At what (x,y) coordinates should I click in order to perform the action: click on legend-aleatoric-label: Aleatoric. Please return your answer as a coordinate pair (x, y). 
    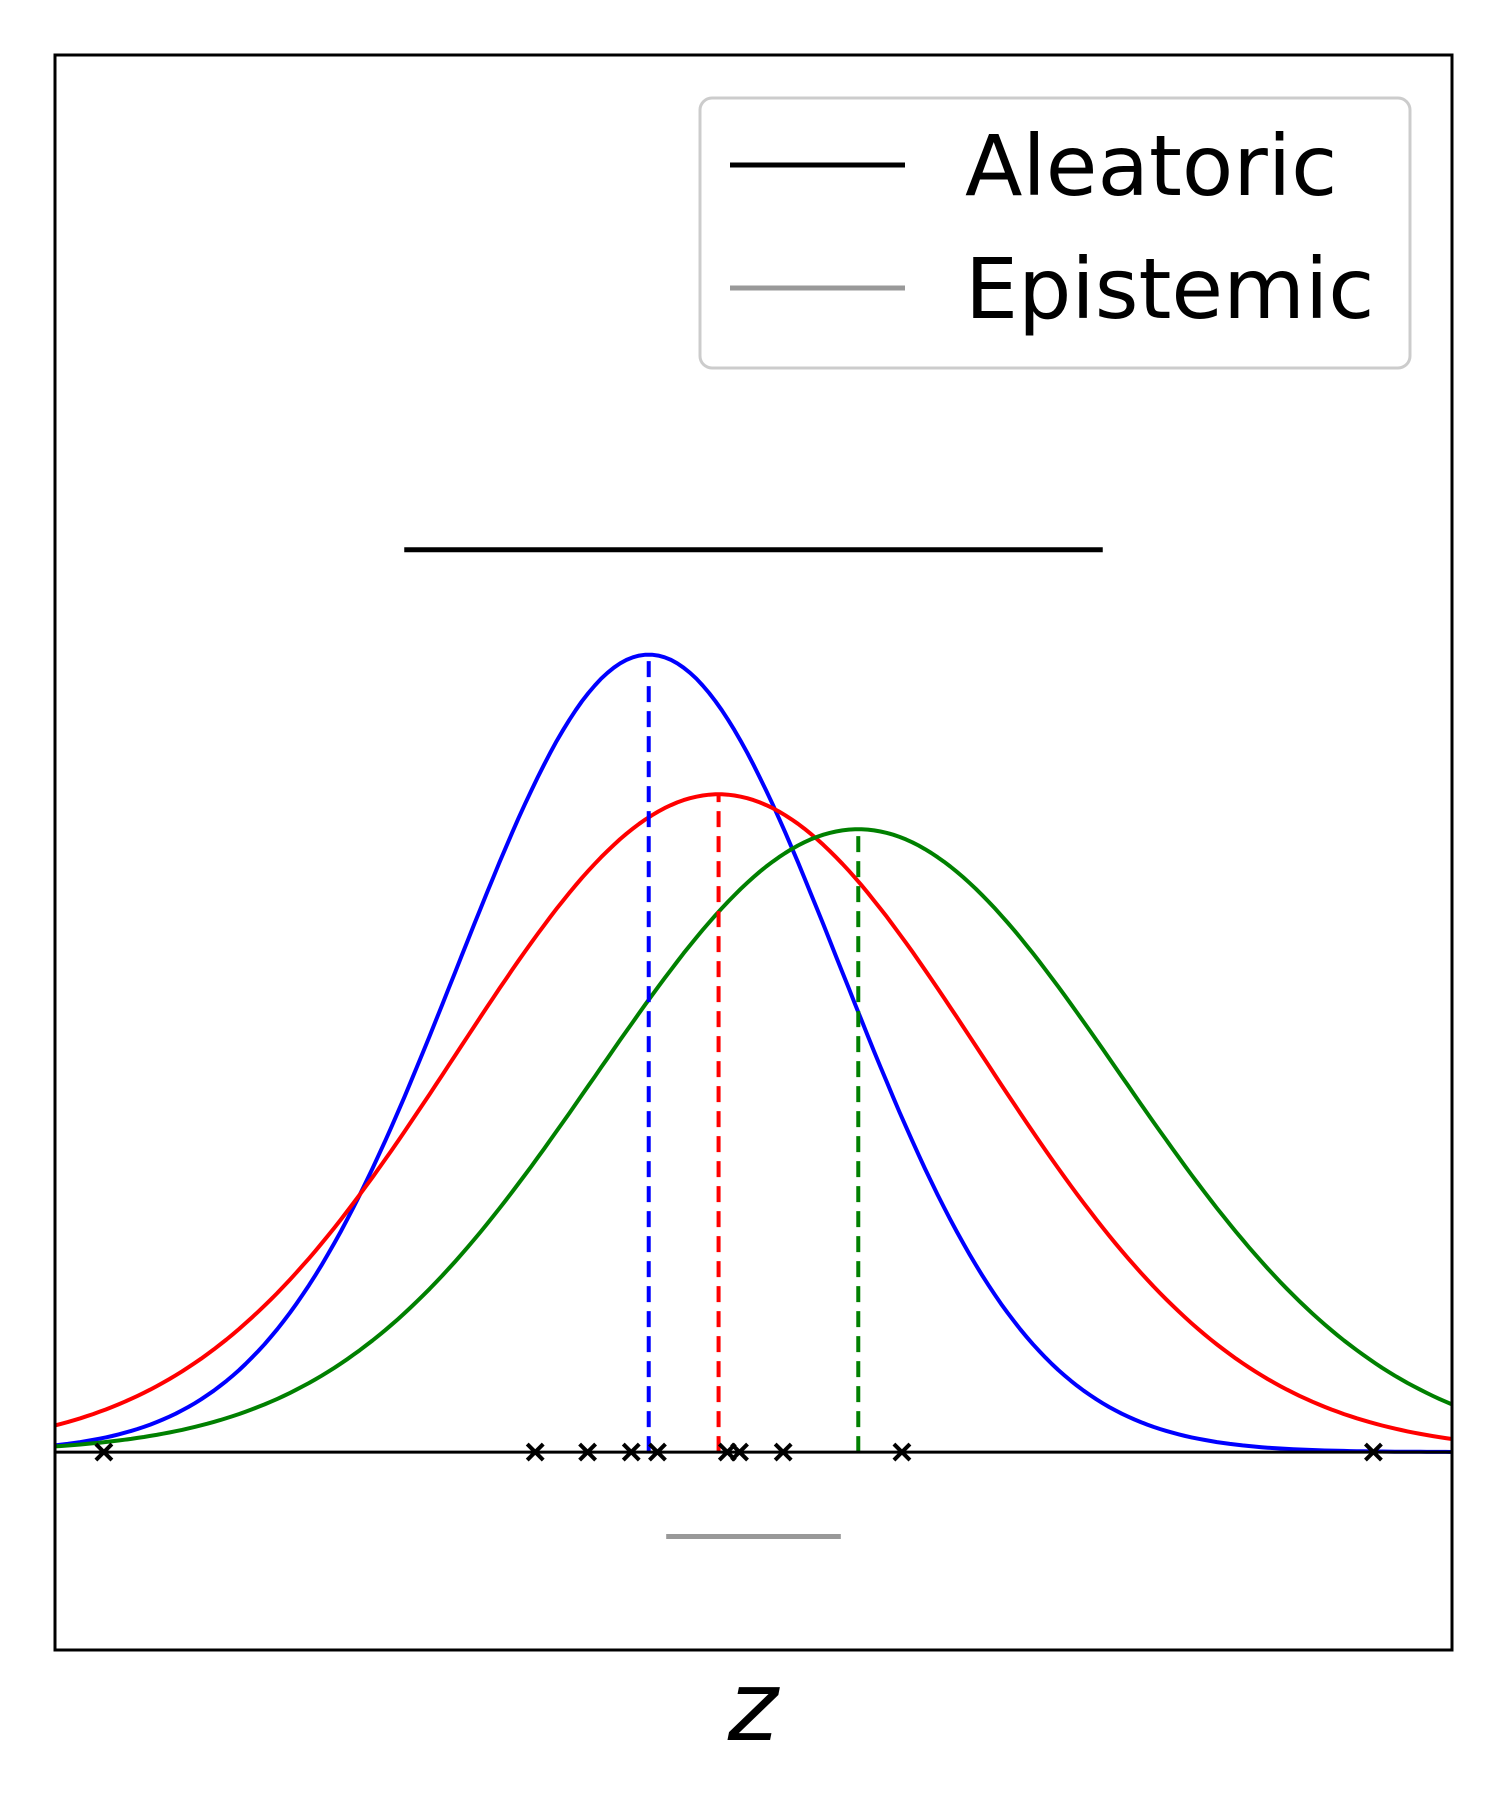
    Looking at the image, I should click on (1151, 166).